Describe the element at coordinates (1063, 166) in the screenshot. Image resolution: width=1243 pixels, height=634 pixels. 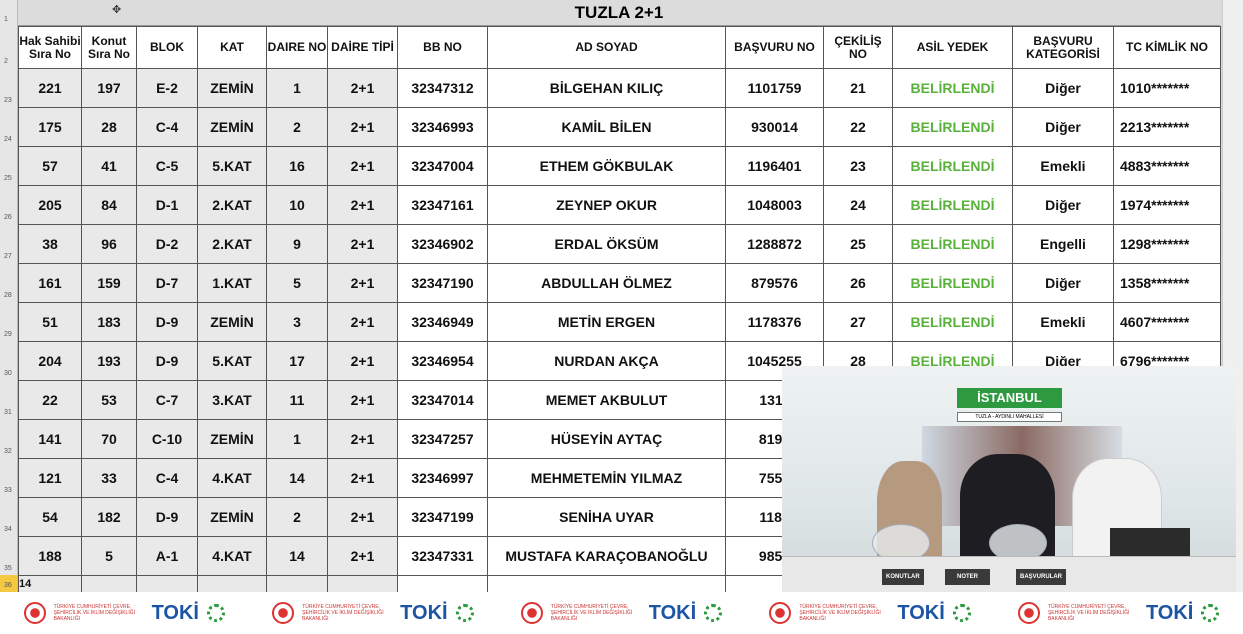
I see `table-cell: Emekli` at that location.